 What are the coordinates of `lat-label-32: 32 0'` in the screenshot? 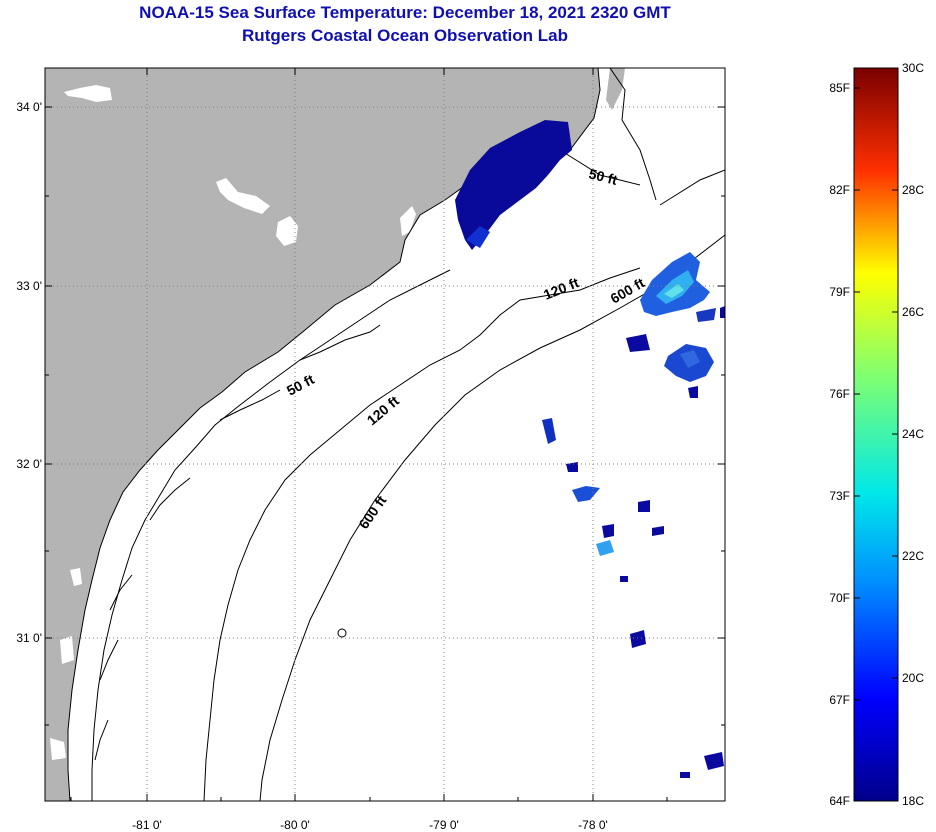 It's located at (29, 464).